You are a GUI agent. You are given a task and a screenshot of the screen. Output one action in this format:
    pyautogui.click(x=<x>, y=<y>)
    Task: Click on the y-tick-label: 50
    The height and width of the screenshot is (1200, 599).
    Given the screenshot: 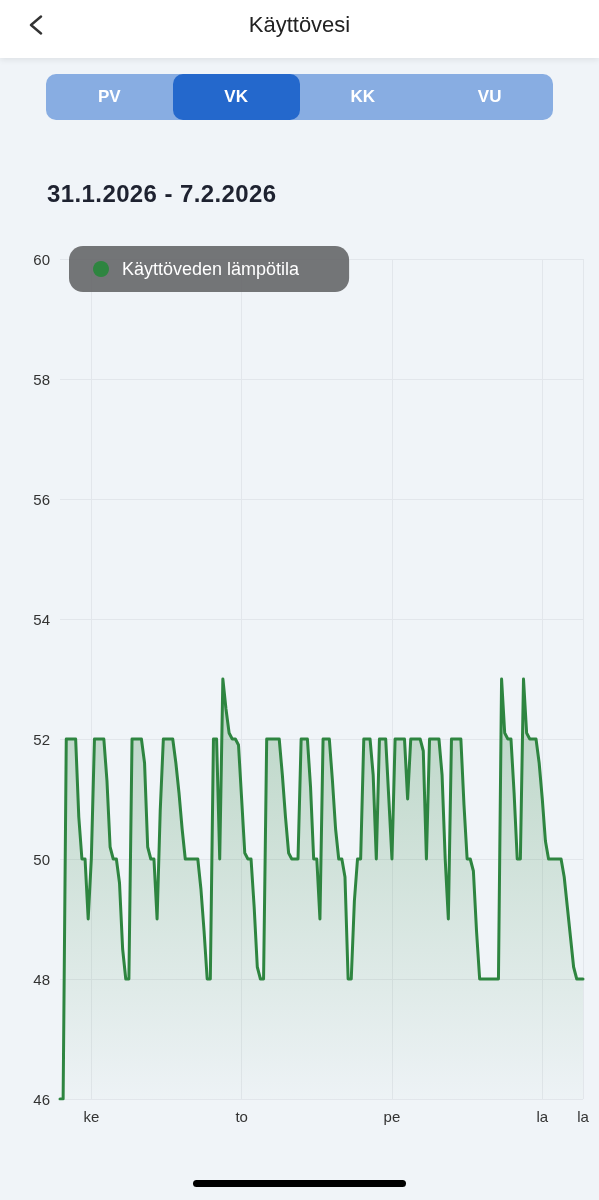 What is the action you would take?
    pyautogui.click(x=41, y=859)
    